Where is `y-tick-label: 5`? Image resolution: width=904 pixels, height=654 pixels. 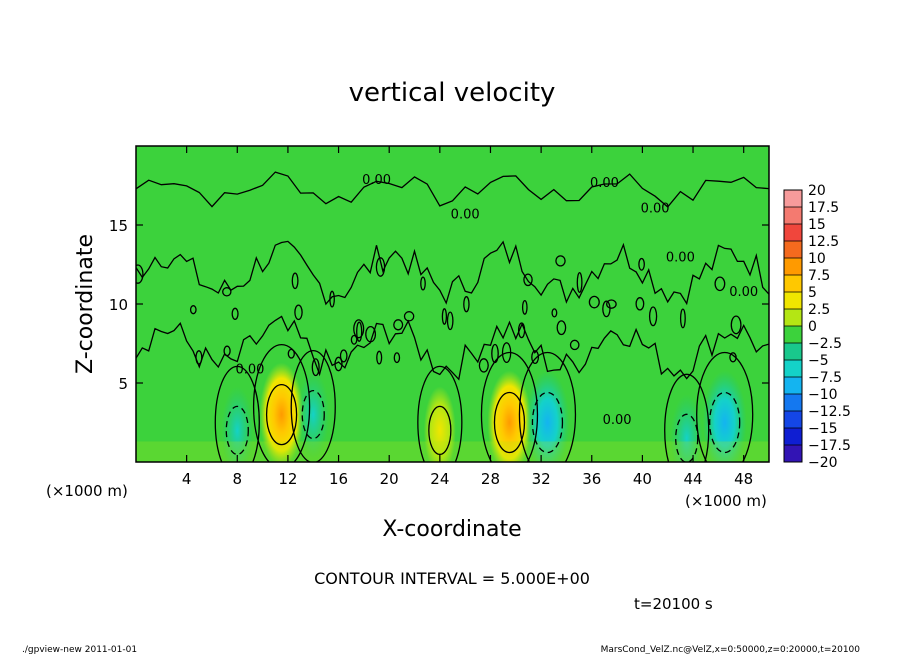
y-tick-label: 5 is located at coordinates (123, 384).